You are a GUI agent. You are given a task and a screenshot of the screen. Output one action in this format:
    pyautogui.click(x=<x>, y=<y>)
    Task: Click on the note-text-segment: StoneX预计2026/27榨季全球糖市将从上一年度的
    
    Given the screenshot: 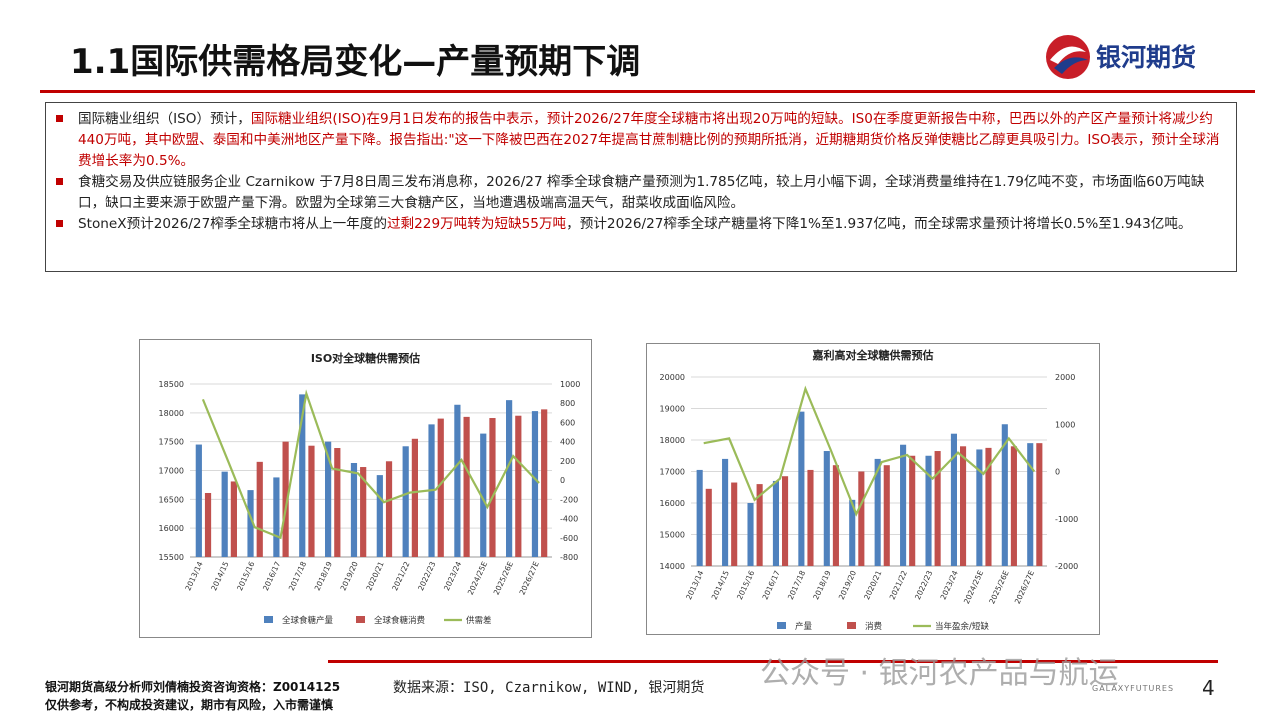 What is the action you would take?
    pyautogui.click(x=232, y=224)
    